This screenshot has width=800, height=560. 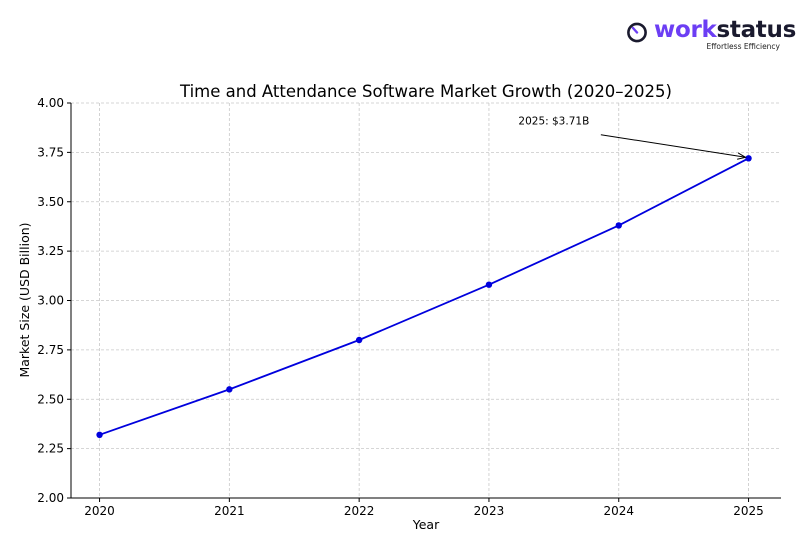 I want to click on x-tick-label: 2025, so click(x=748, y=511).